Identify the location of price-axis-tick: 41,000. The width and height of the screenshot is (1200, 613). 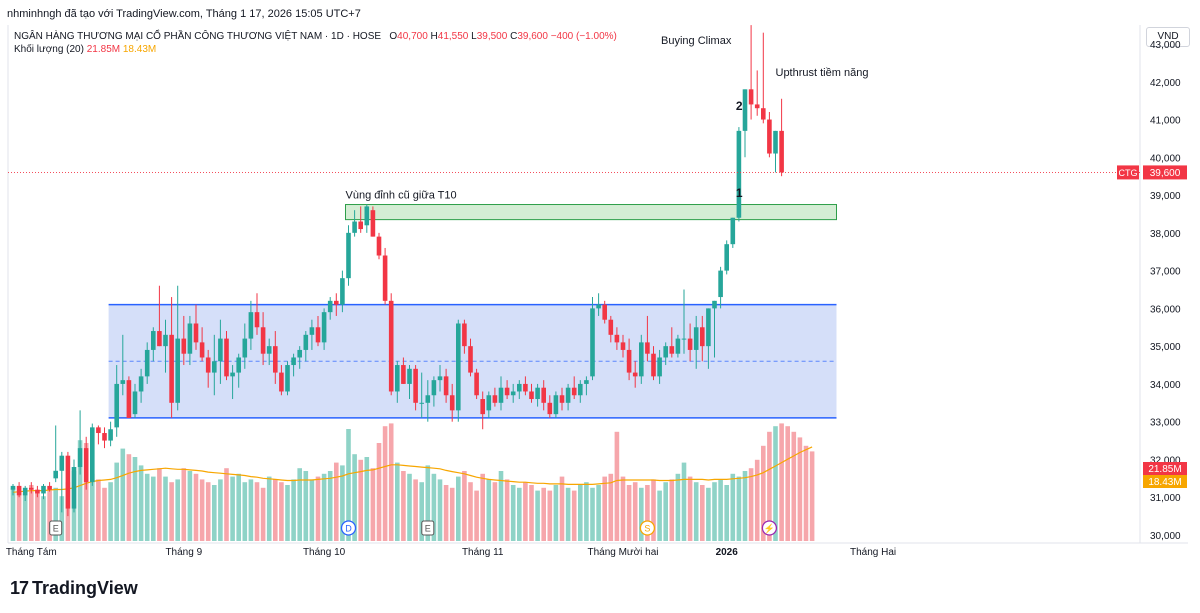
(1165, 121).